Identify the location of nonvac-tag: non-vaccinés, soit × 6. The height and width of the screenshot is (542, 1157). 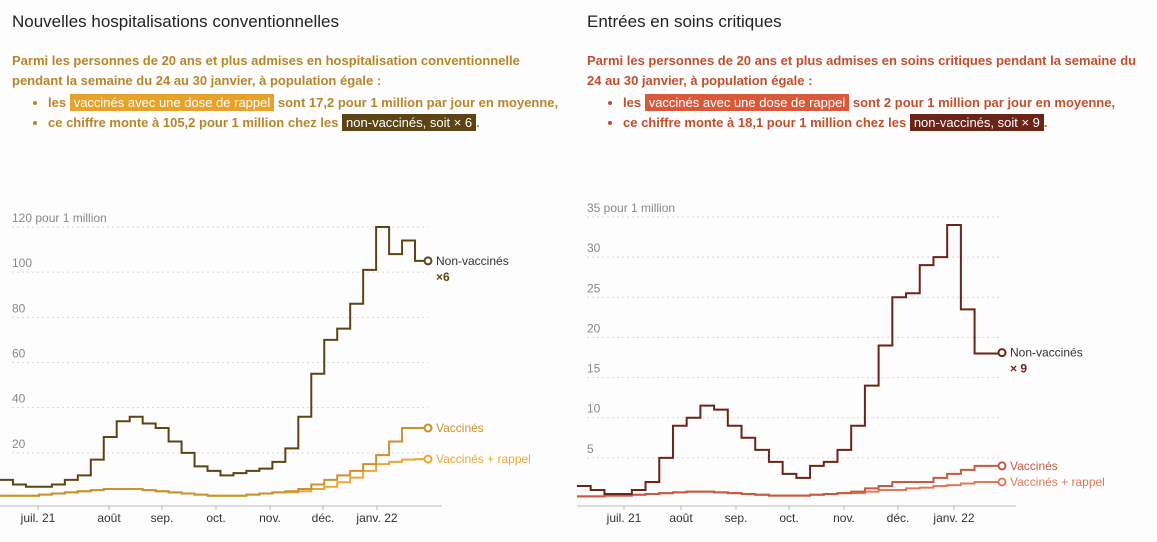
(409, 122).